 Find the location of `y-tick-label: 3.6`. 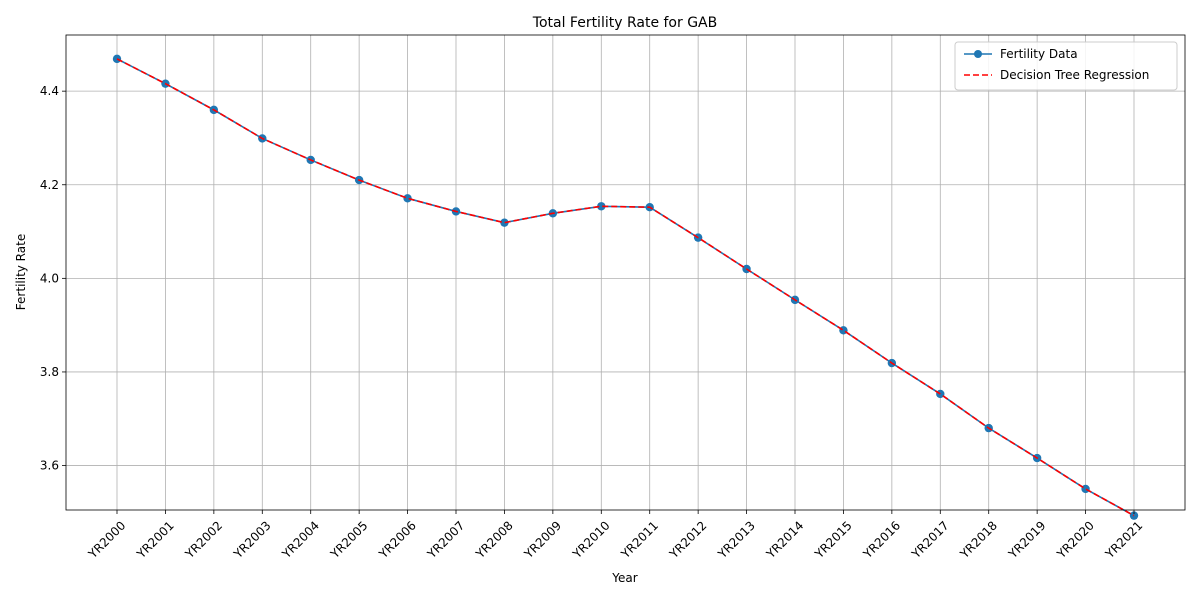

y-tick-label: 3.6 is located at coordinates (49, 466).